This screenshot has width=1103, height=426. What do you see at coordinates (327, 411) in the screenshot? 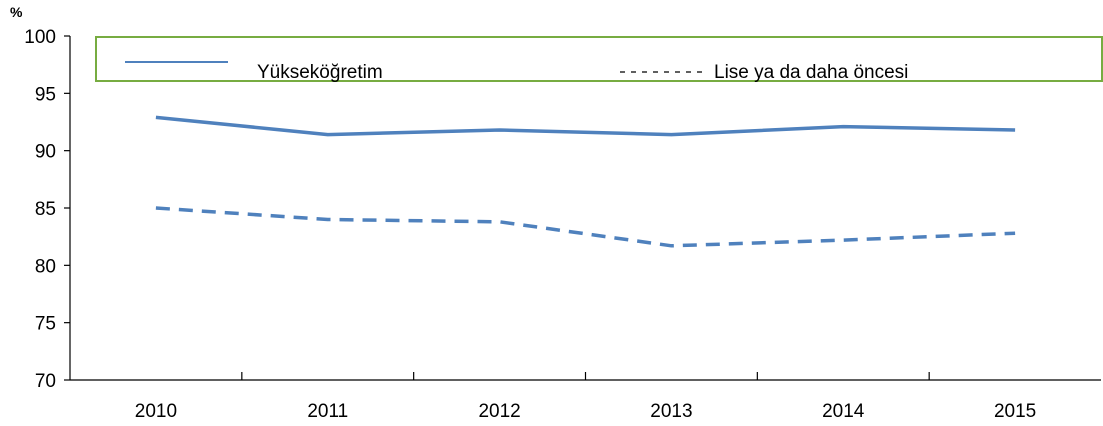
I see `x-tick-label: 2011` at bounding box center [327, 411].